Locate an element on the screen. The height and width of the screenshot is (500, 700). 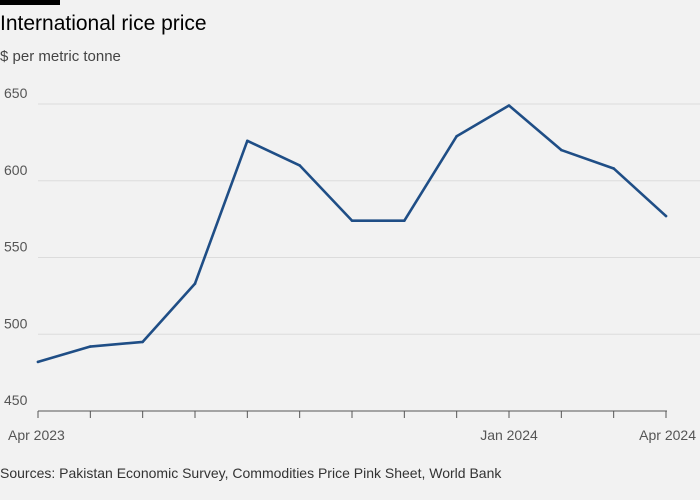
x-tick-label: Apr 2023 is located at coordinates (36, 435).